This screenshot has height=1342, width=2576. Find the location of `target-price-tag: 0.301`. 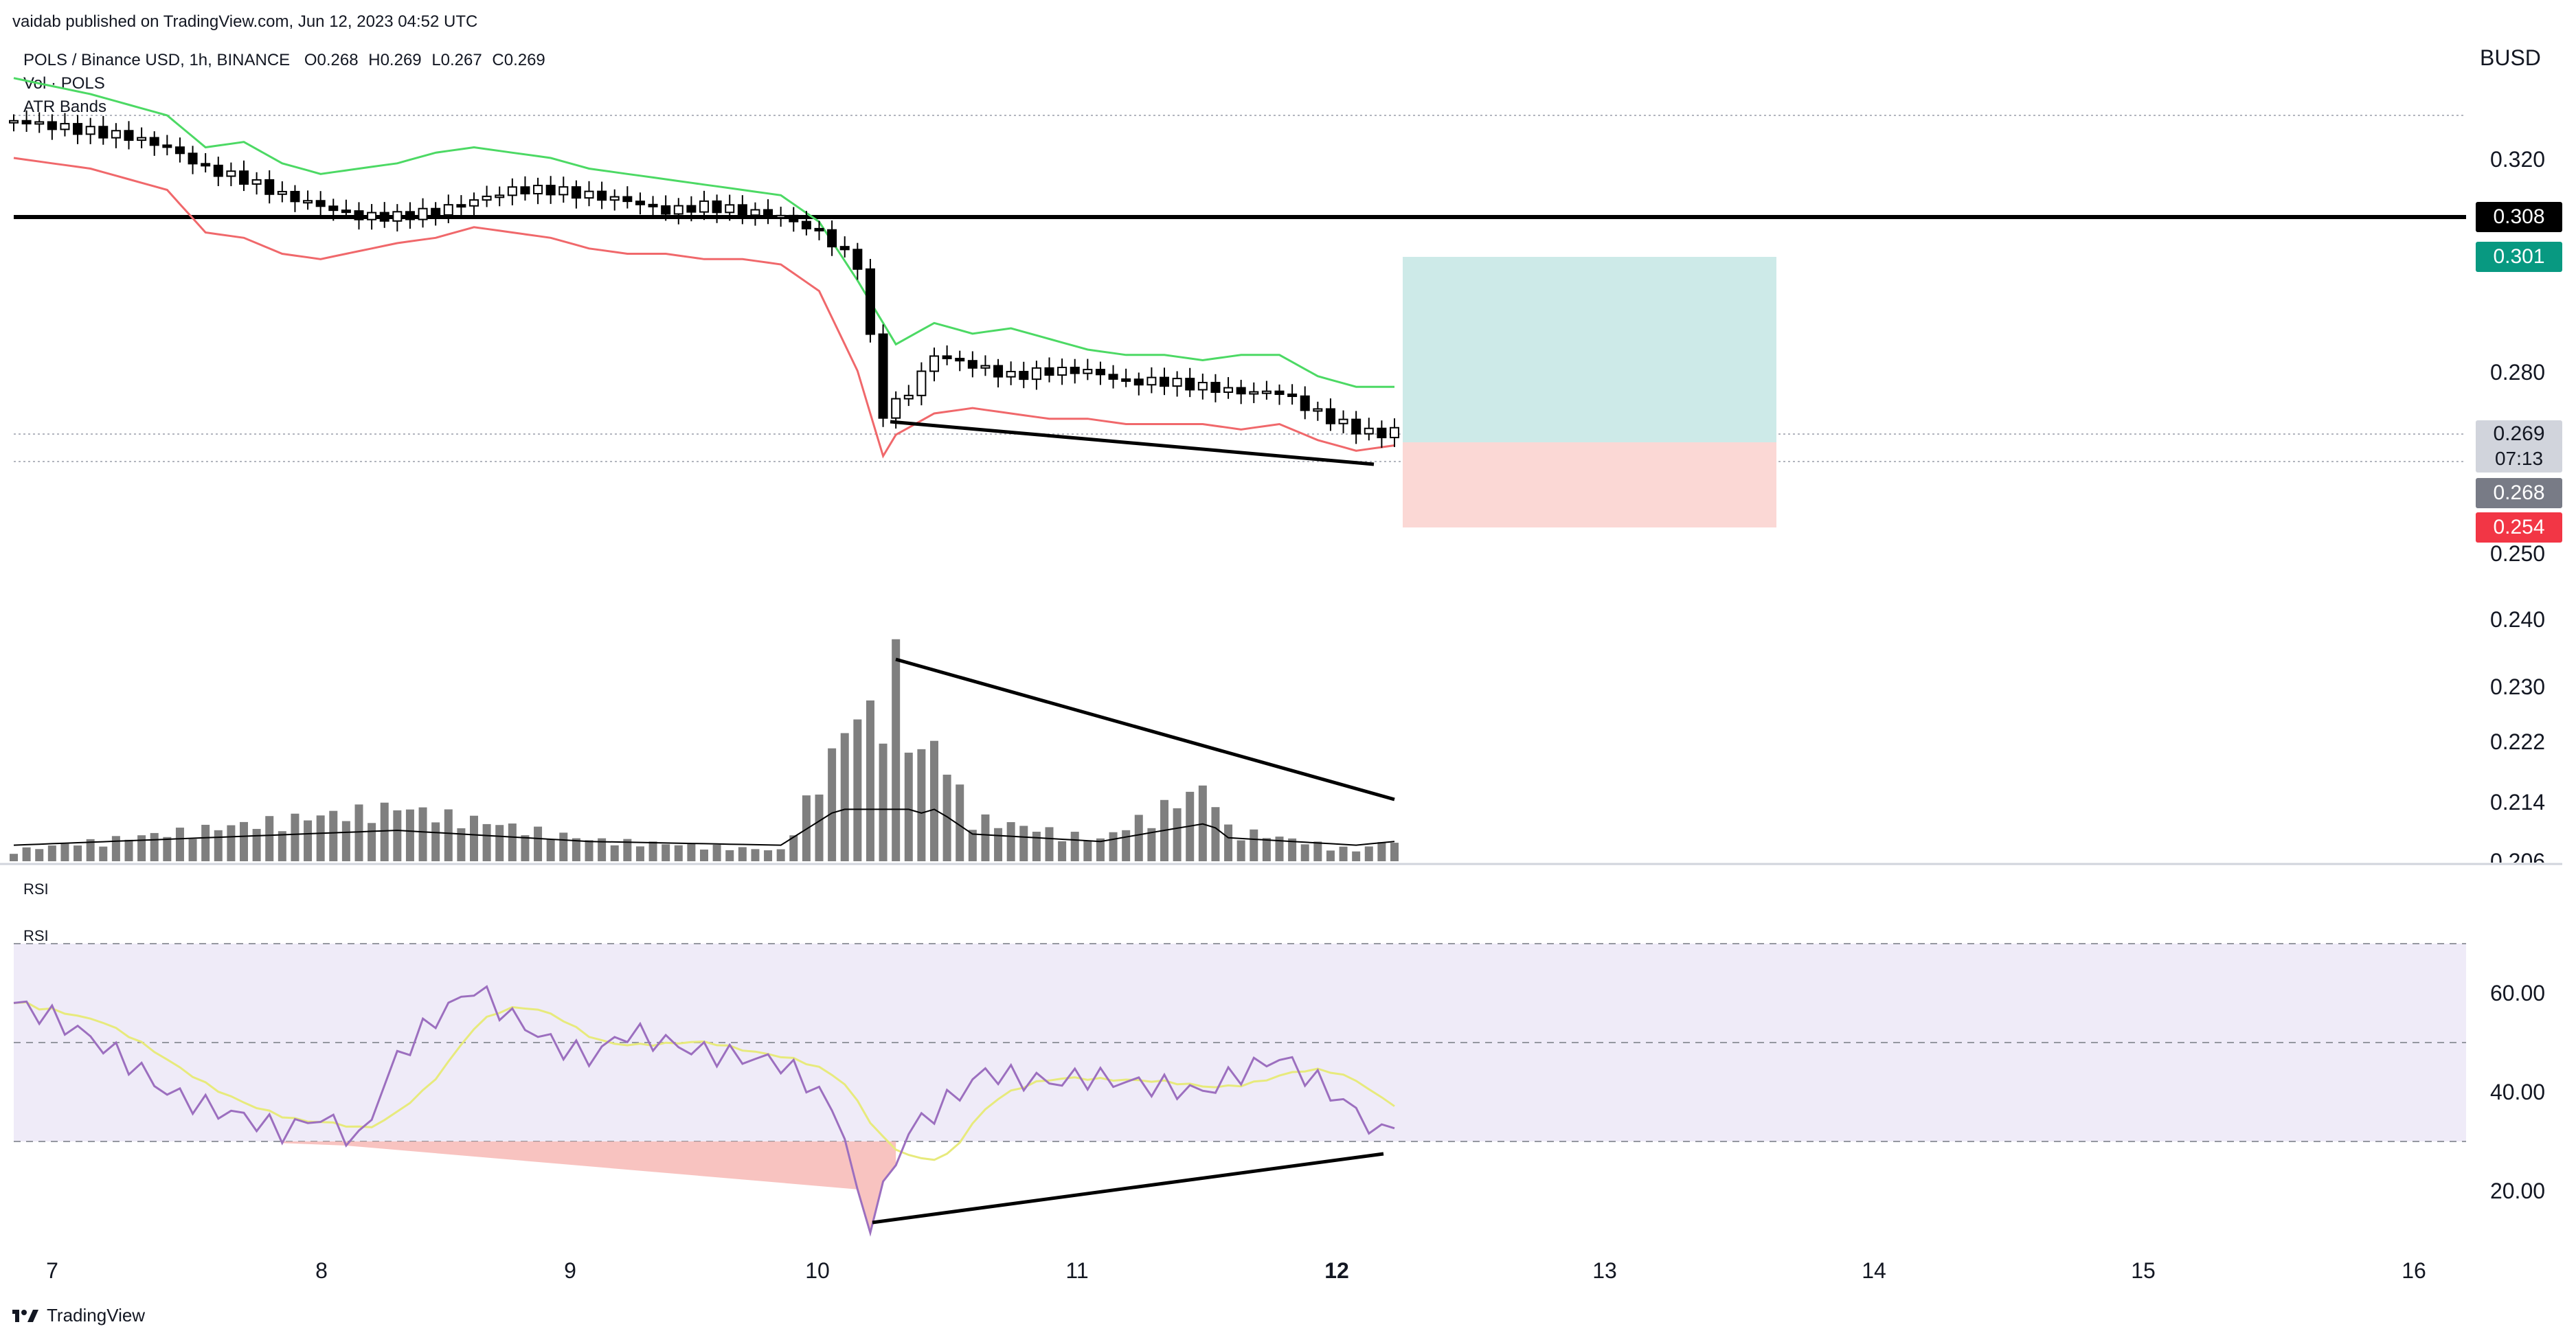

target-price-tag: 0.301 is located at coordinates (2519, 257).